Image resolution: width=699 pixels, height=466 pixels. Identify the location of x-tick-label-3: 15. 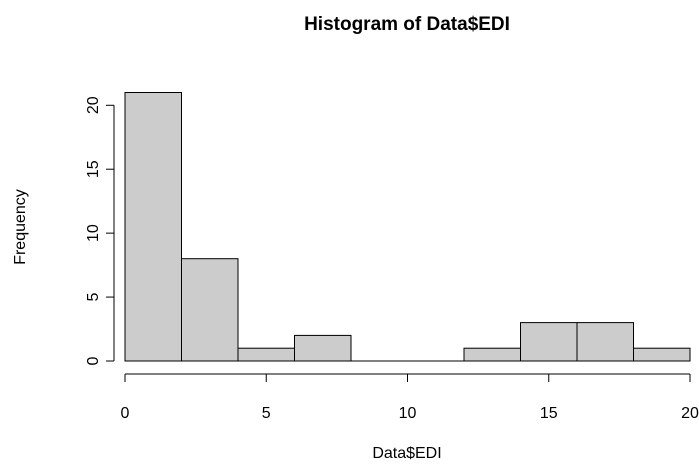
(549, 413).